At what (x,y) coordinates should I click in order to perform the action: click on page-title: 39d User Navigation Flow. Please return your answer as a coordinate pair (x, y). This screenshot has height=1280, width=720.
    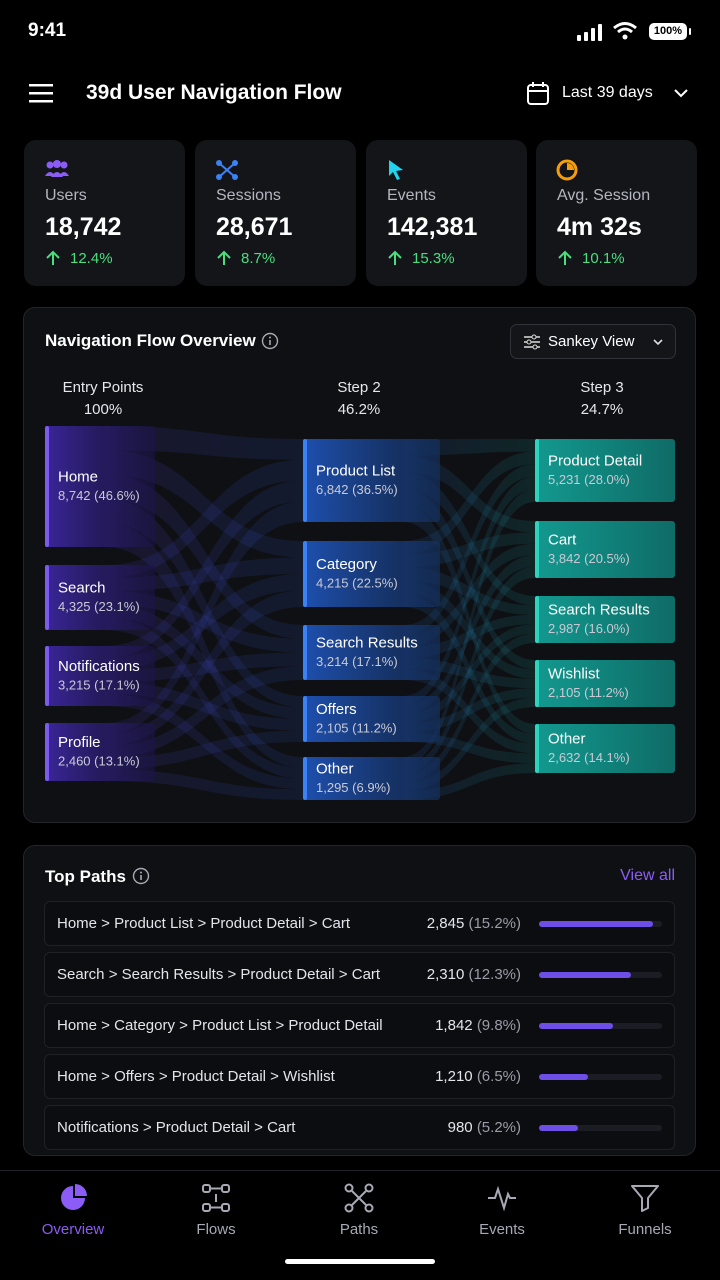
    Looking at the image, I should click on (214, 92).